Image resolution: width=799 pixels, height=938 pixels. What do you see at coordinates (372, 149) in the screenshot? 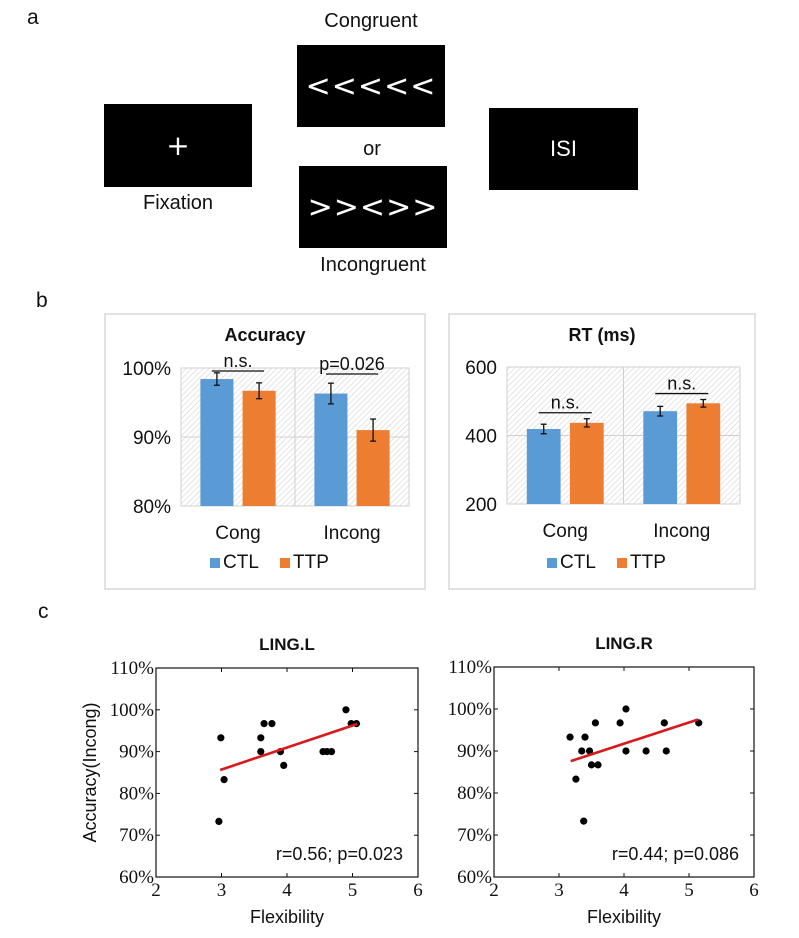
I see `or-label: or` at bounding box center [372, 149].